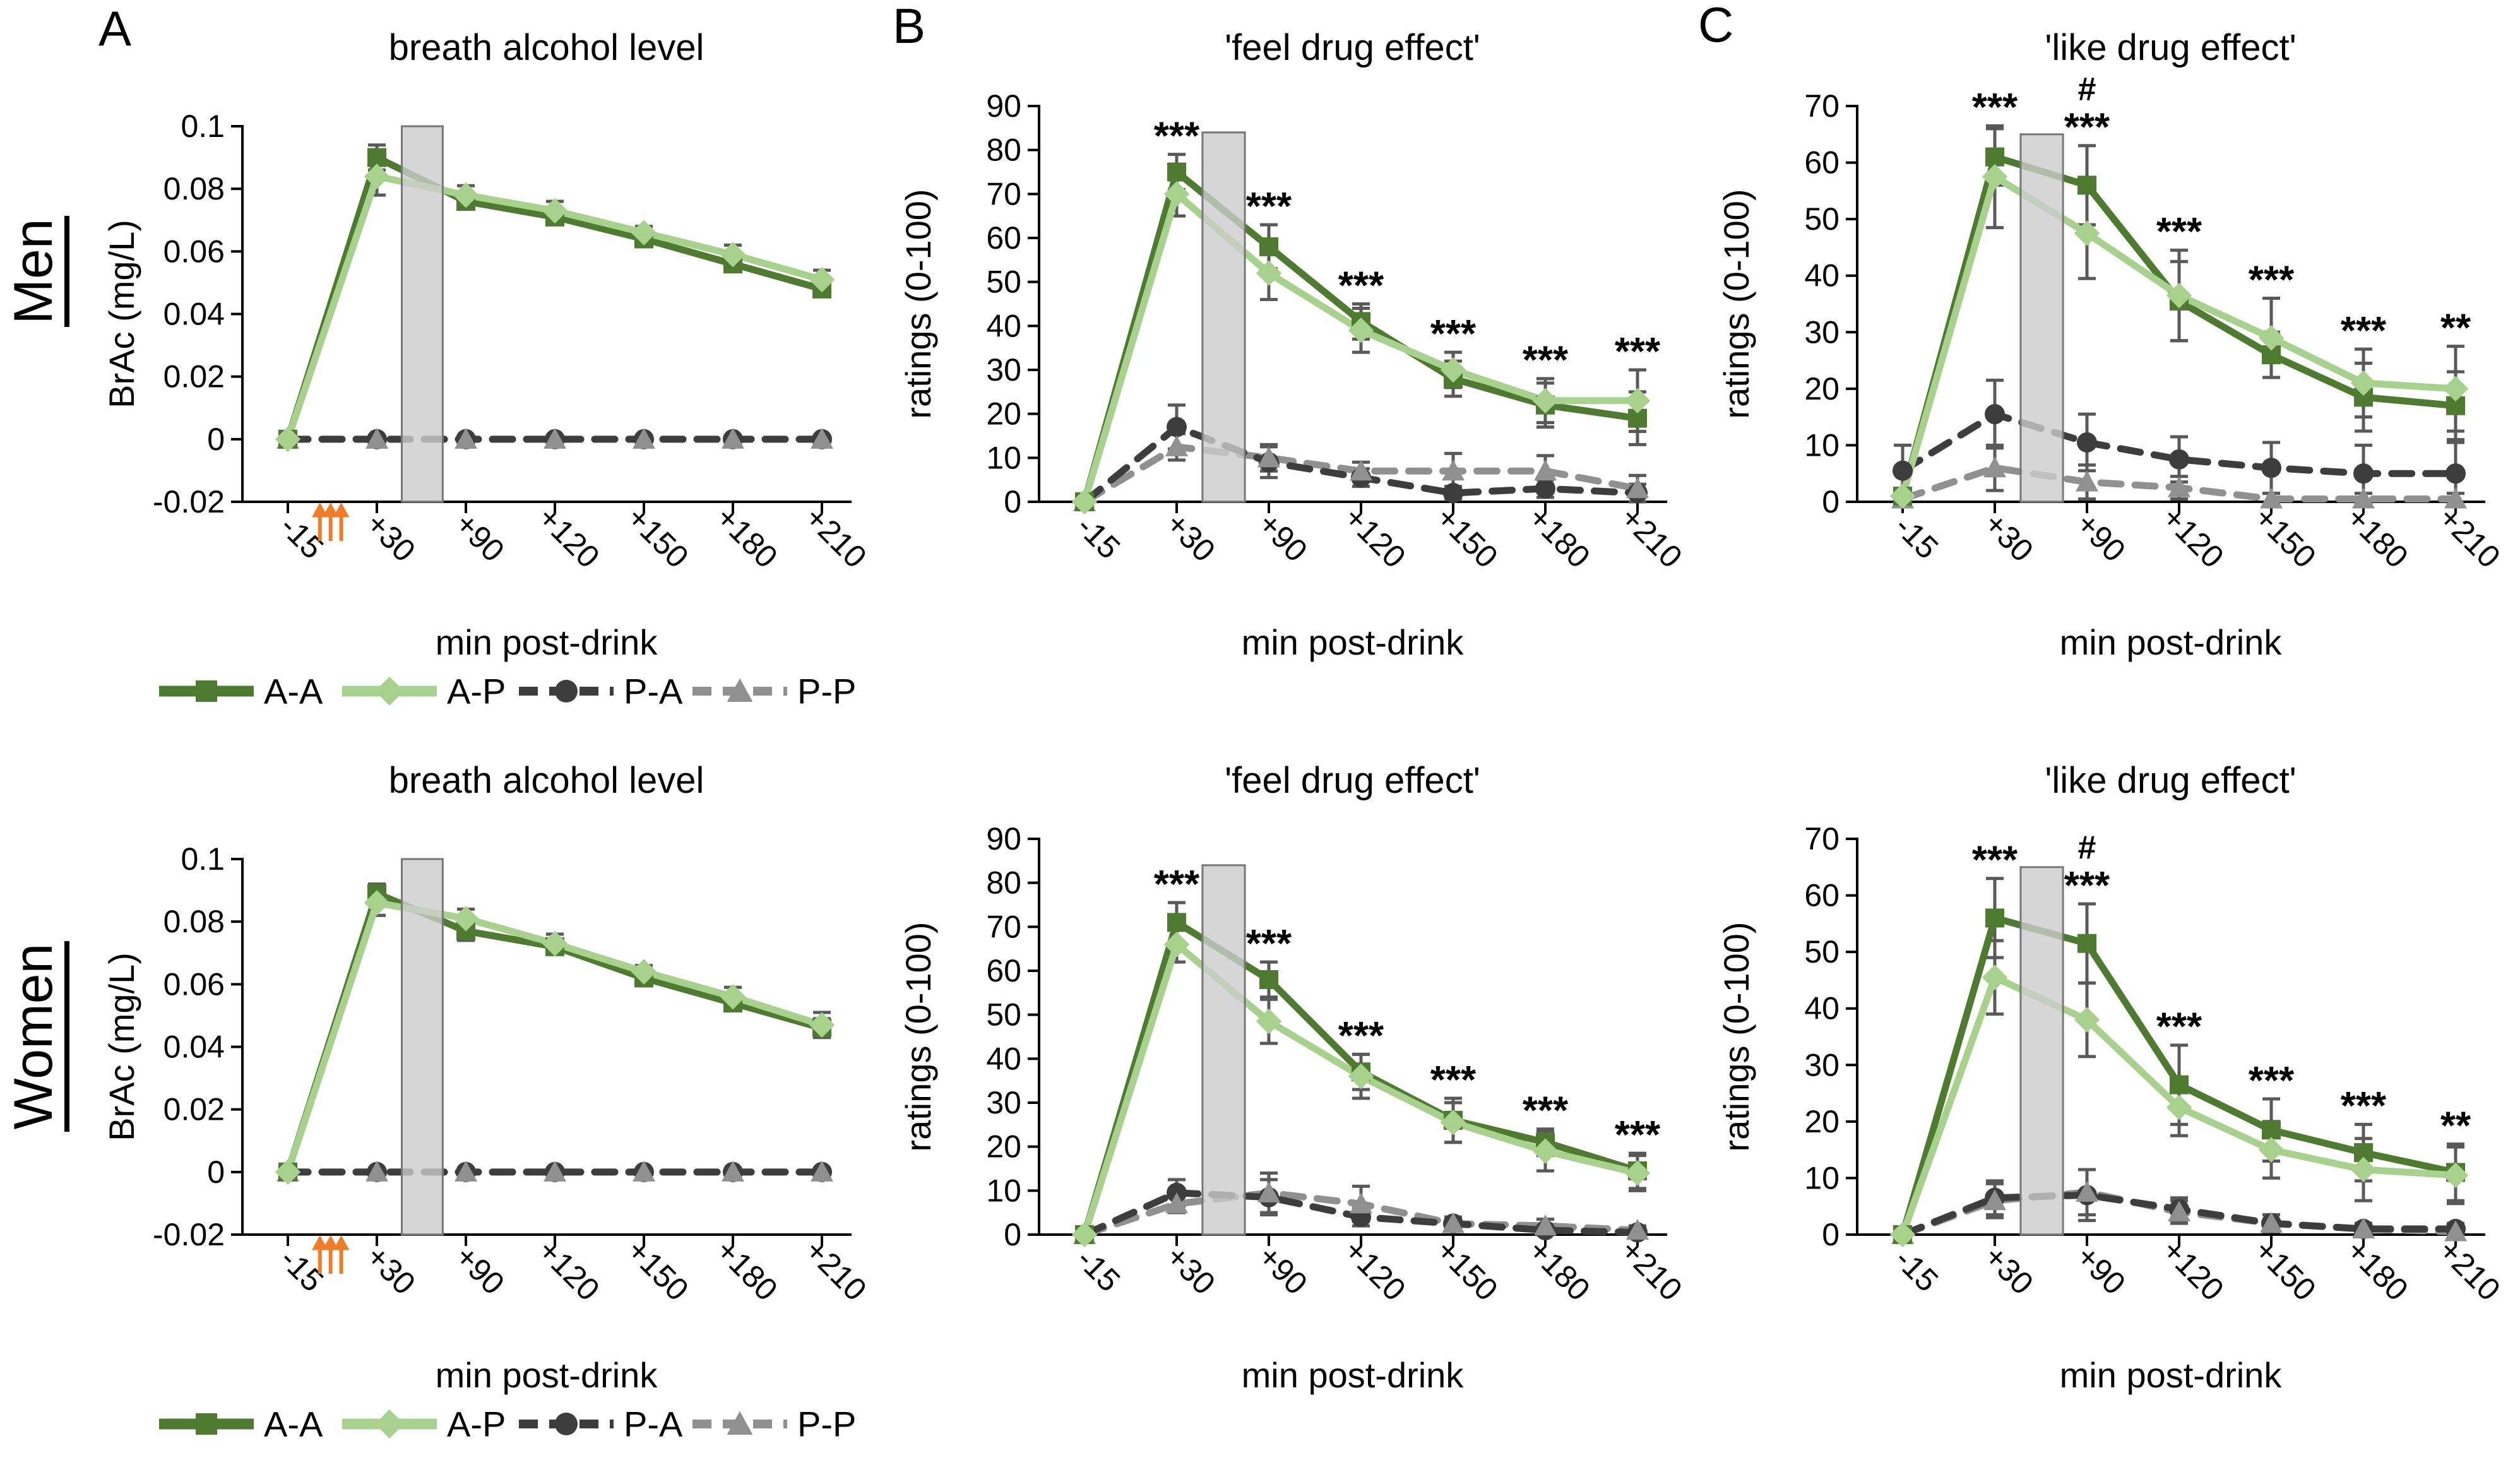  Describe the element at coordinates (909, 27) in the screenshot. I see `panel-letter-b: B` at that location.